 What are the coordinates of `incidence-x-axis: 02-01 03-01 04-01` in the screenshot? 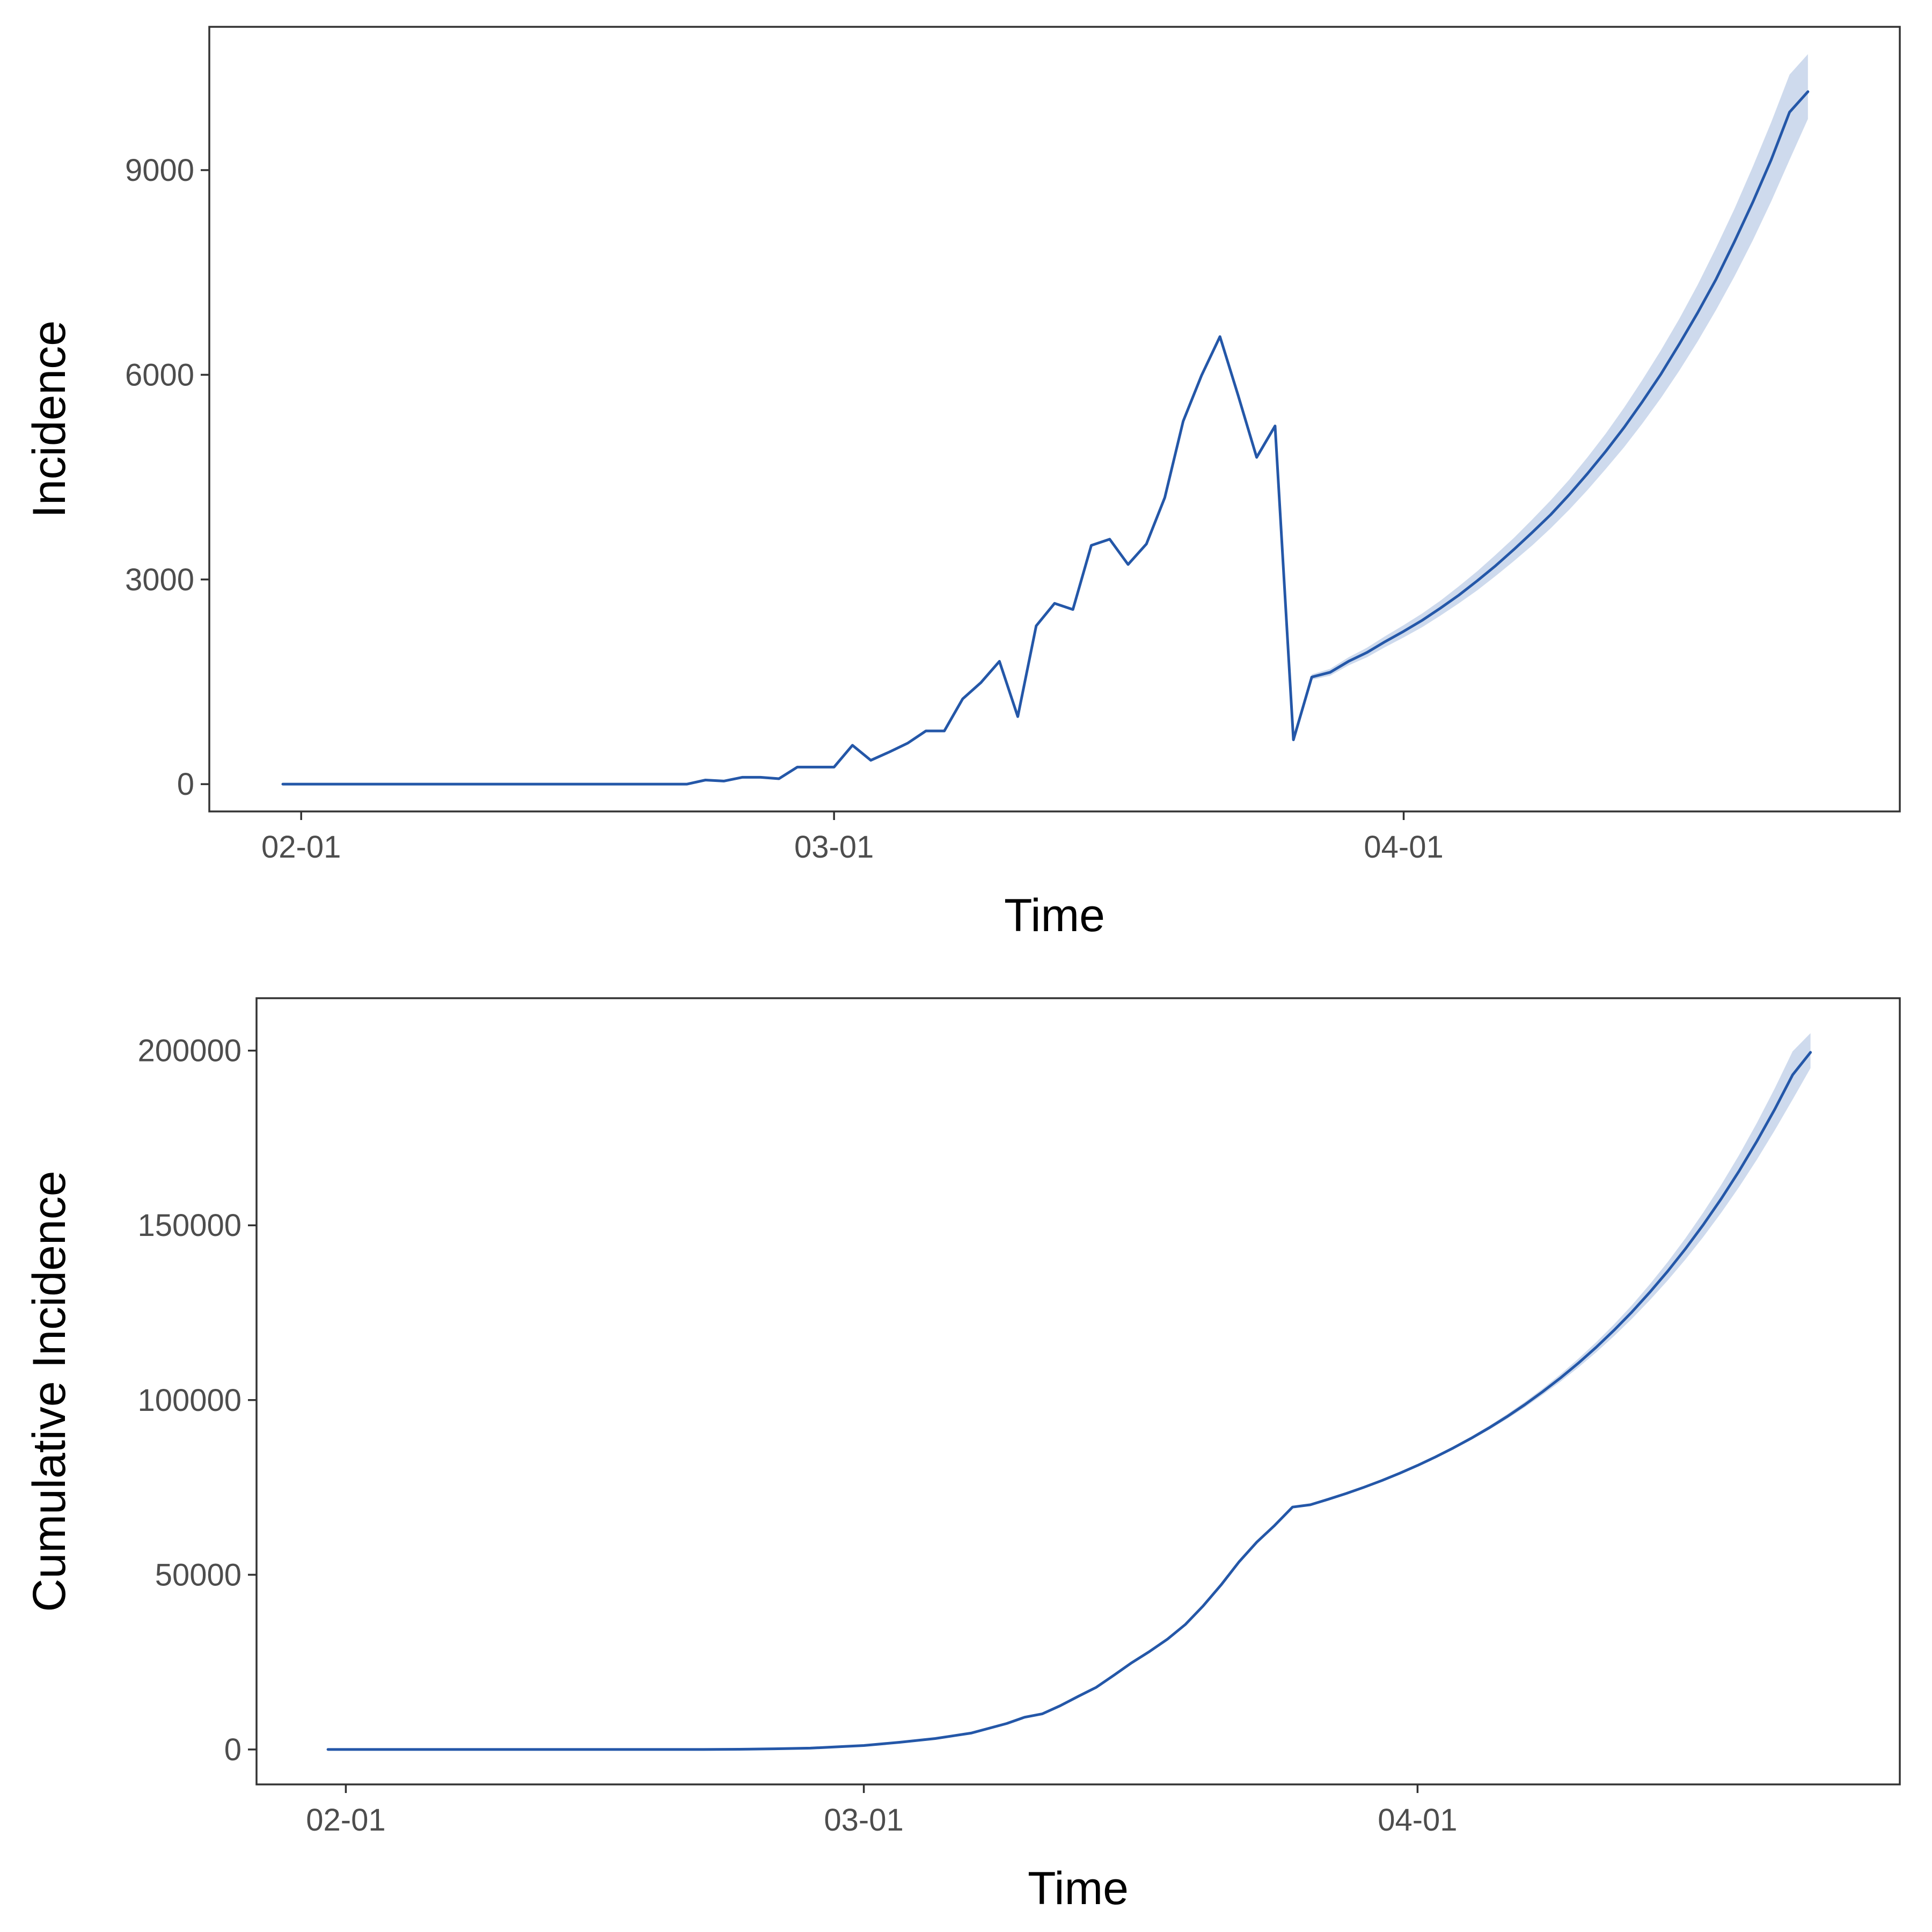 It's located at (852, 838).